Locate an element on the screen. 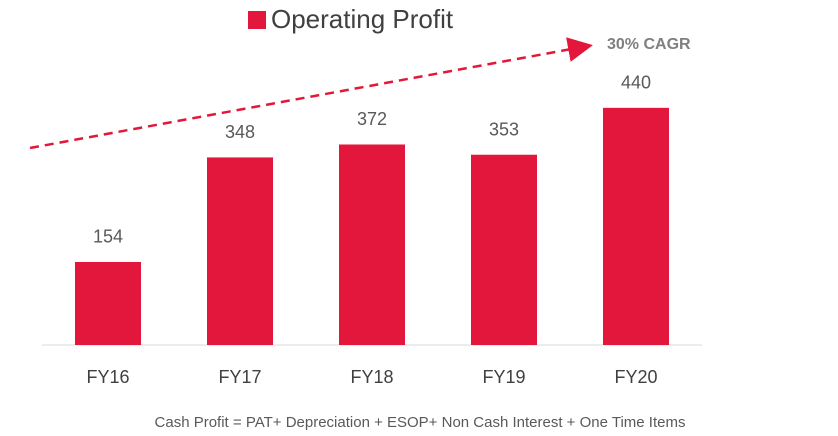  x-tick-label: FY20 is located at coordinates (635, 377).